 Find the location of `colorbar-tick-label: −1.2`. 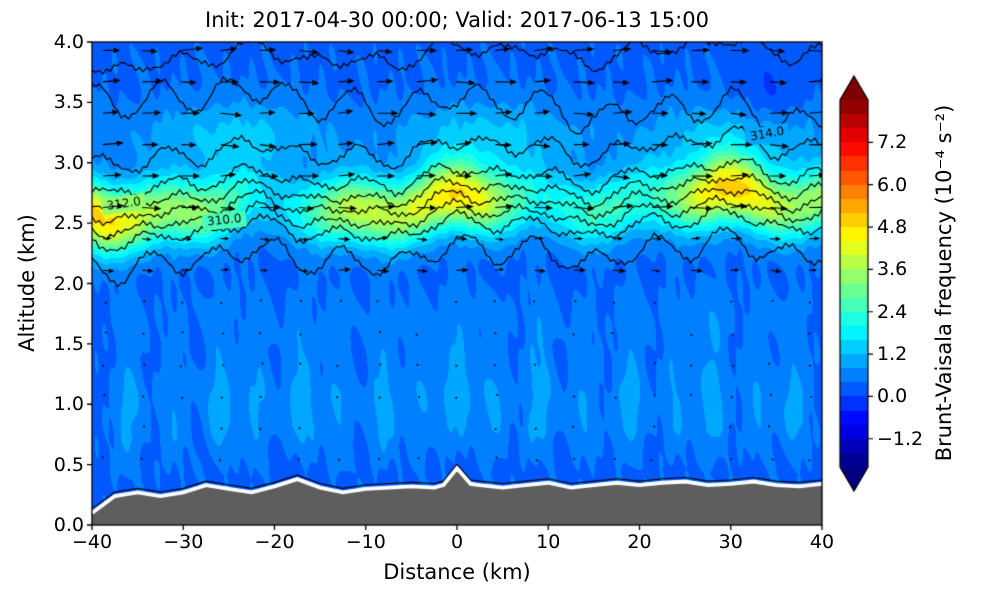

colorbar-tick-label: −1.2 is located at coordinates (900, 438).